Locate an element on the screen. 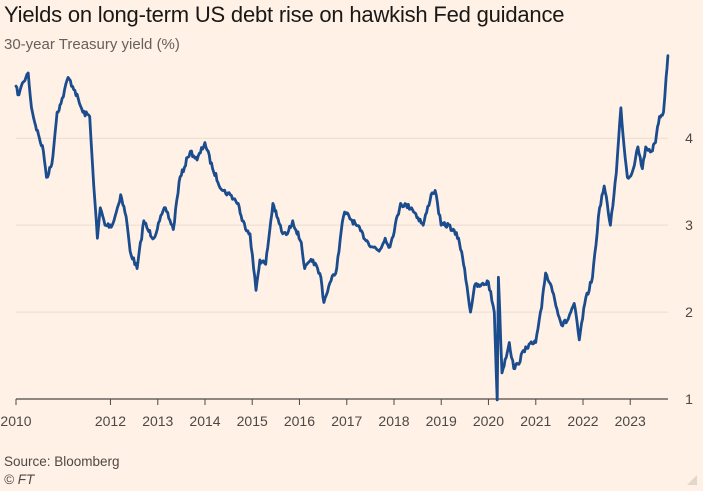 Image resolution: width=703 pixels, height=491 pixels. x-tick-label: 2022 is located at coordinates (582, 421).